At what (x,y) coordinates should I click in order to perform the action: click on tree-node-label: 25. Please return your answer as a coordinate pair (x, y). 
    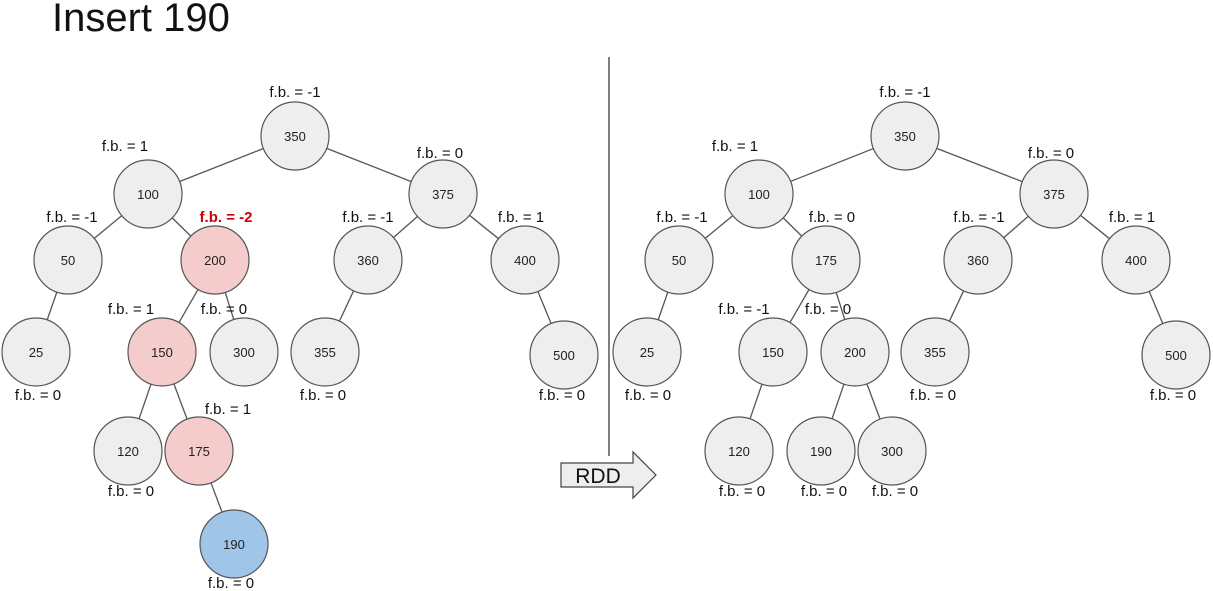
    Looking at the image, I should click on (36, 352).